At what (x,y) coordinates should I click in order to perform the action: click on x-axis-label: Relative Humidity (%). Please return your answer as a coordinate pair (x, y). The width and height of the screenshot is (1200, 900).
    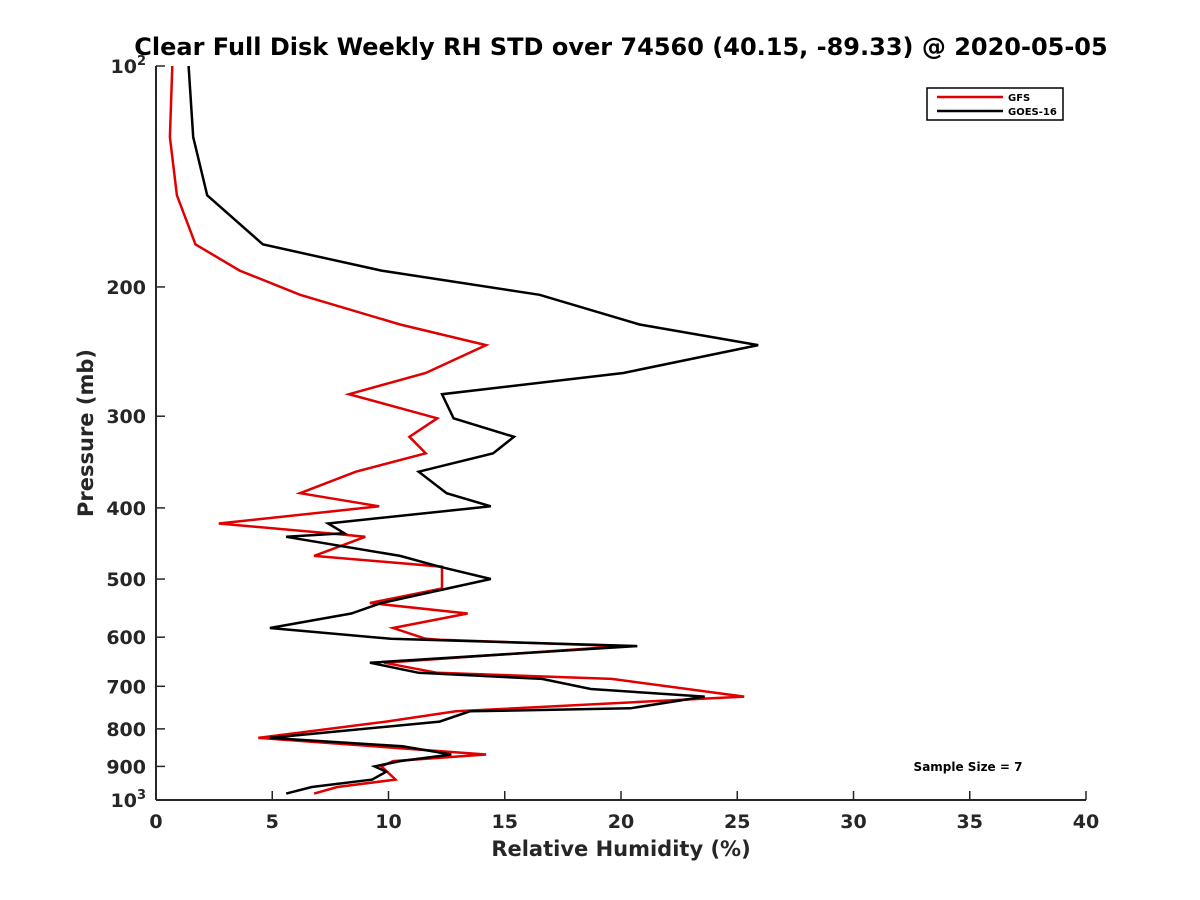
    Looking at the image, I should click on (620, 849).